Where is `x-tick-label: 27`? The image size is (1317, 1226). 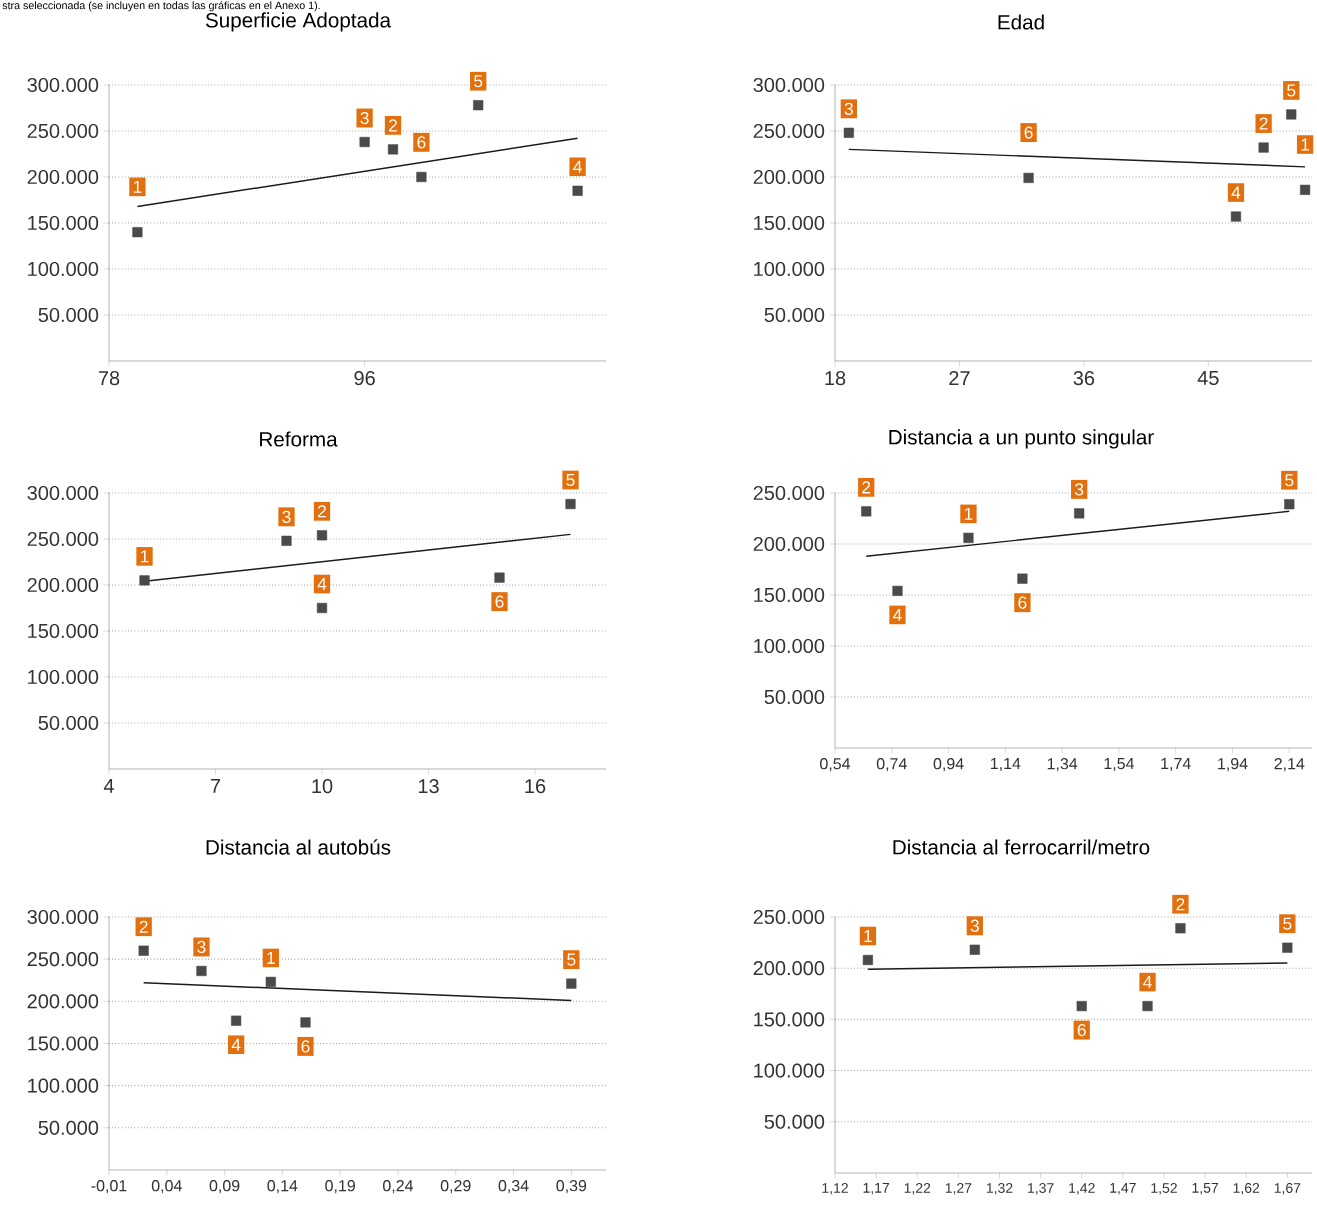
x-tick-label: 27 is located at coordinates (959, 378).